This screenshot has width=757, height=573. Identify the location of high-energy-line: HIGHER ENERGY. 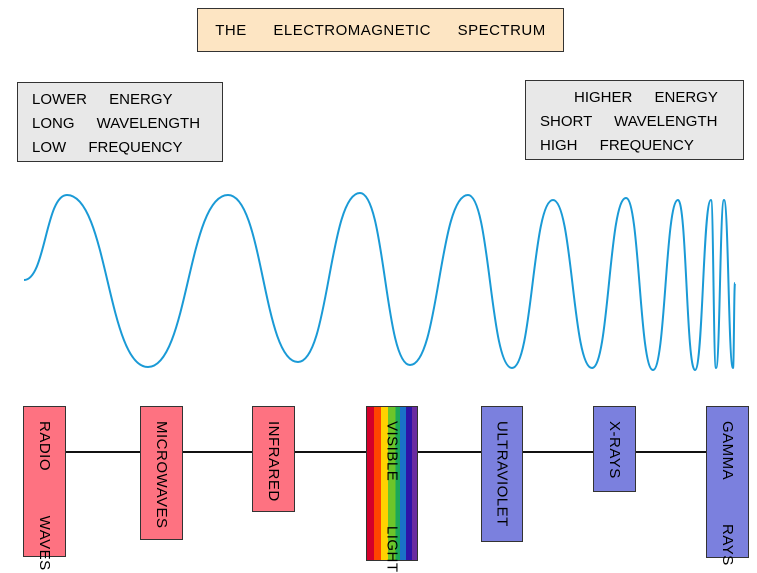
(646, 97).